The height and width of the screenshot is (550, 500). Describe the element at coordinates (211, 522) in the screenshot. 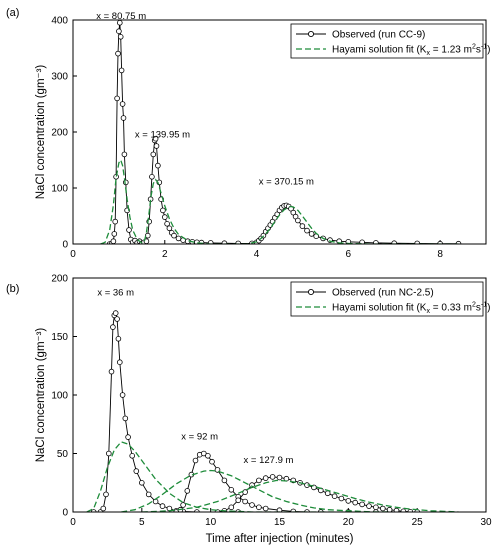

I see `x-tick-label: 10` at that location.